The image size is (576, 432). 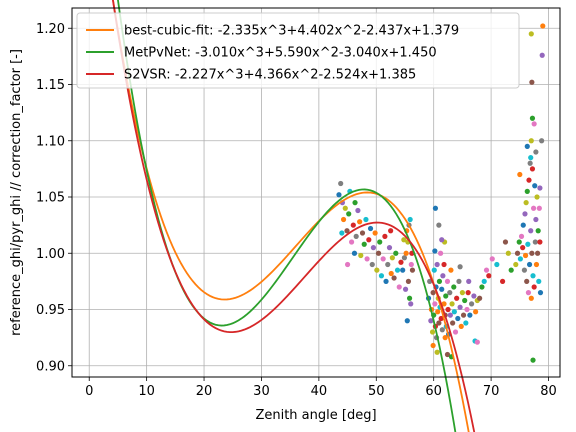 I want to click on y-tick-label: 1.10, so click(x=50, y=141).